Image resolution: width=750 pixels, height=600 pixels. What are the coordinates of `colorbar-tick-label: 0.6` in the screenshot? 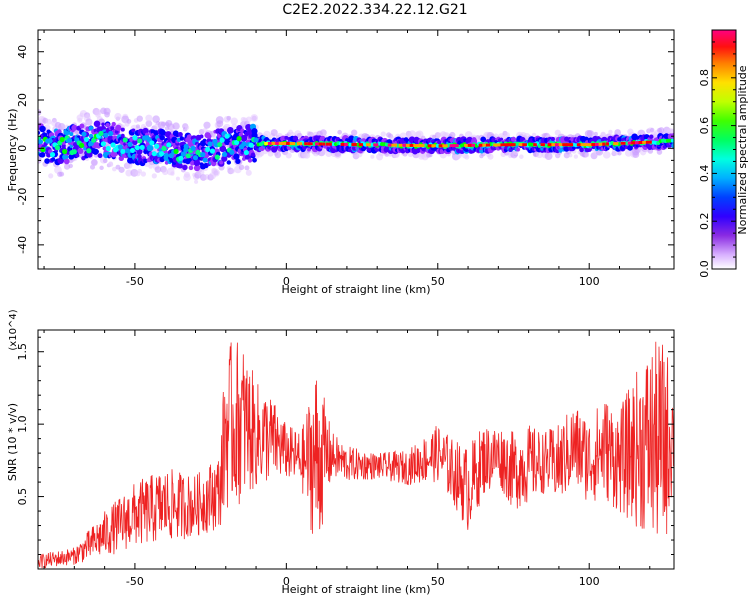 It's located at (704, 126).